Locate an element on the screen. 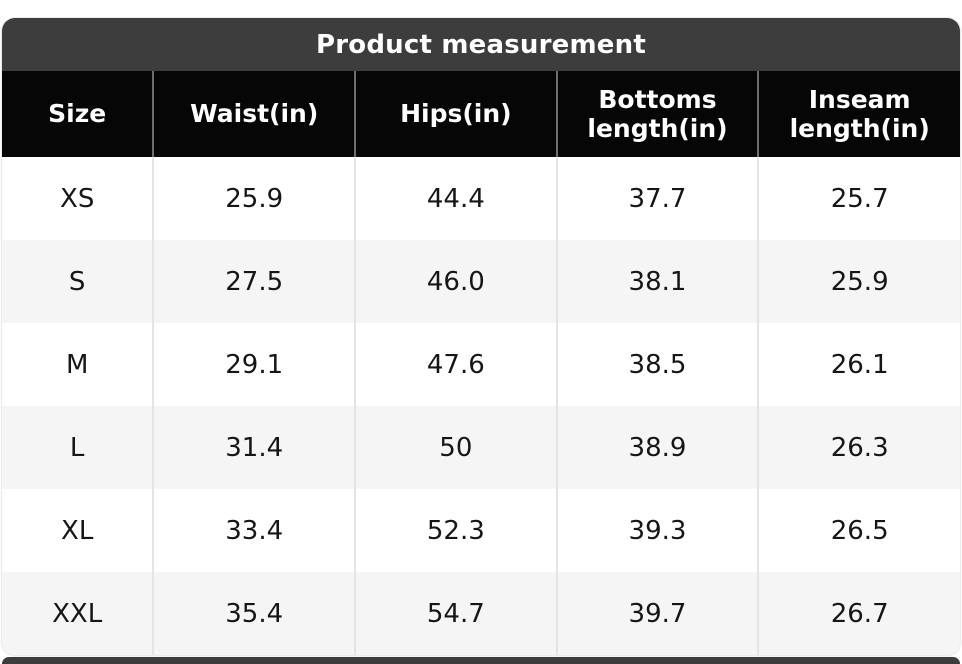  hips-cell: 52.3 is located at coordinates (455, 530).